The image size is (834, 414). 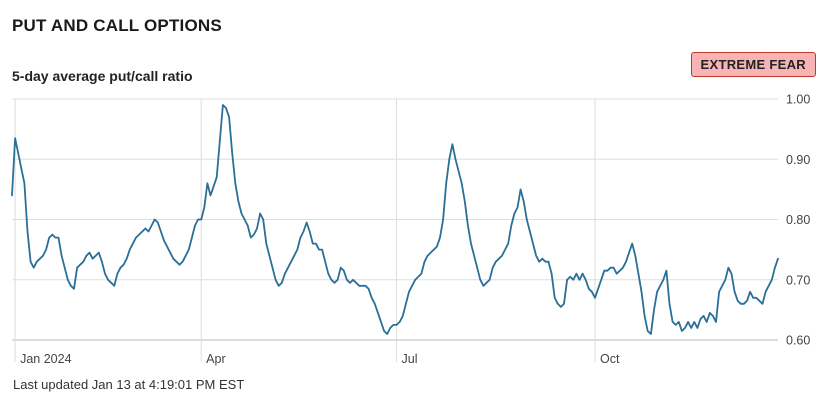 I want to click on x-tick-label: Jul, so click(x=410, y=359).